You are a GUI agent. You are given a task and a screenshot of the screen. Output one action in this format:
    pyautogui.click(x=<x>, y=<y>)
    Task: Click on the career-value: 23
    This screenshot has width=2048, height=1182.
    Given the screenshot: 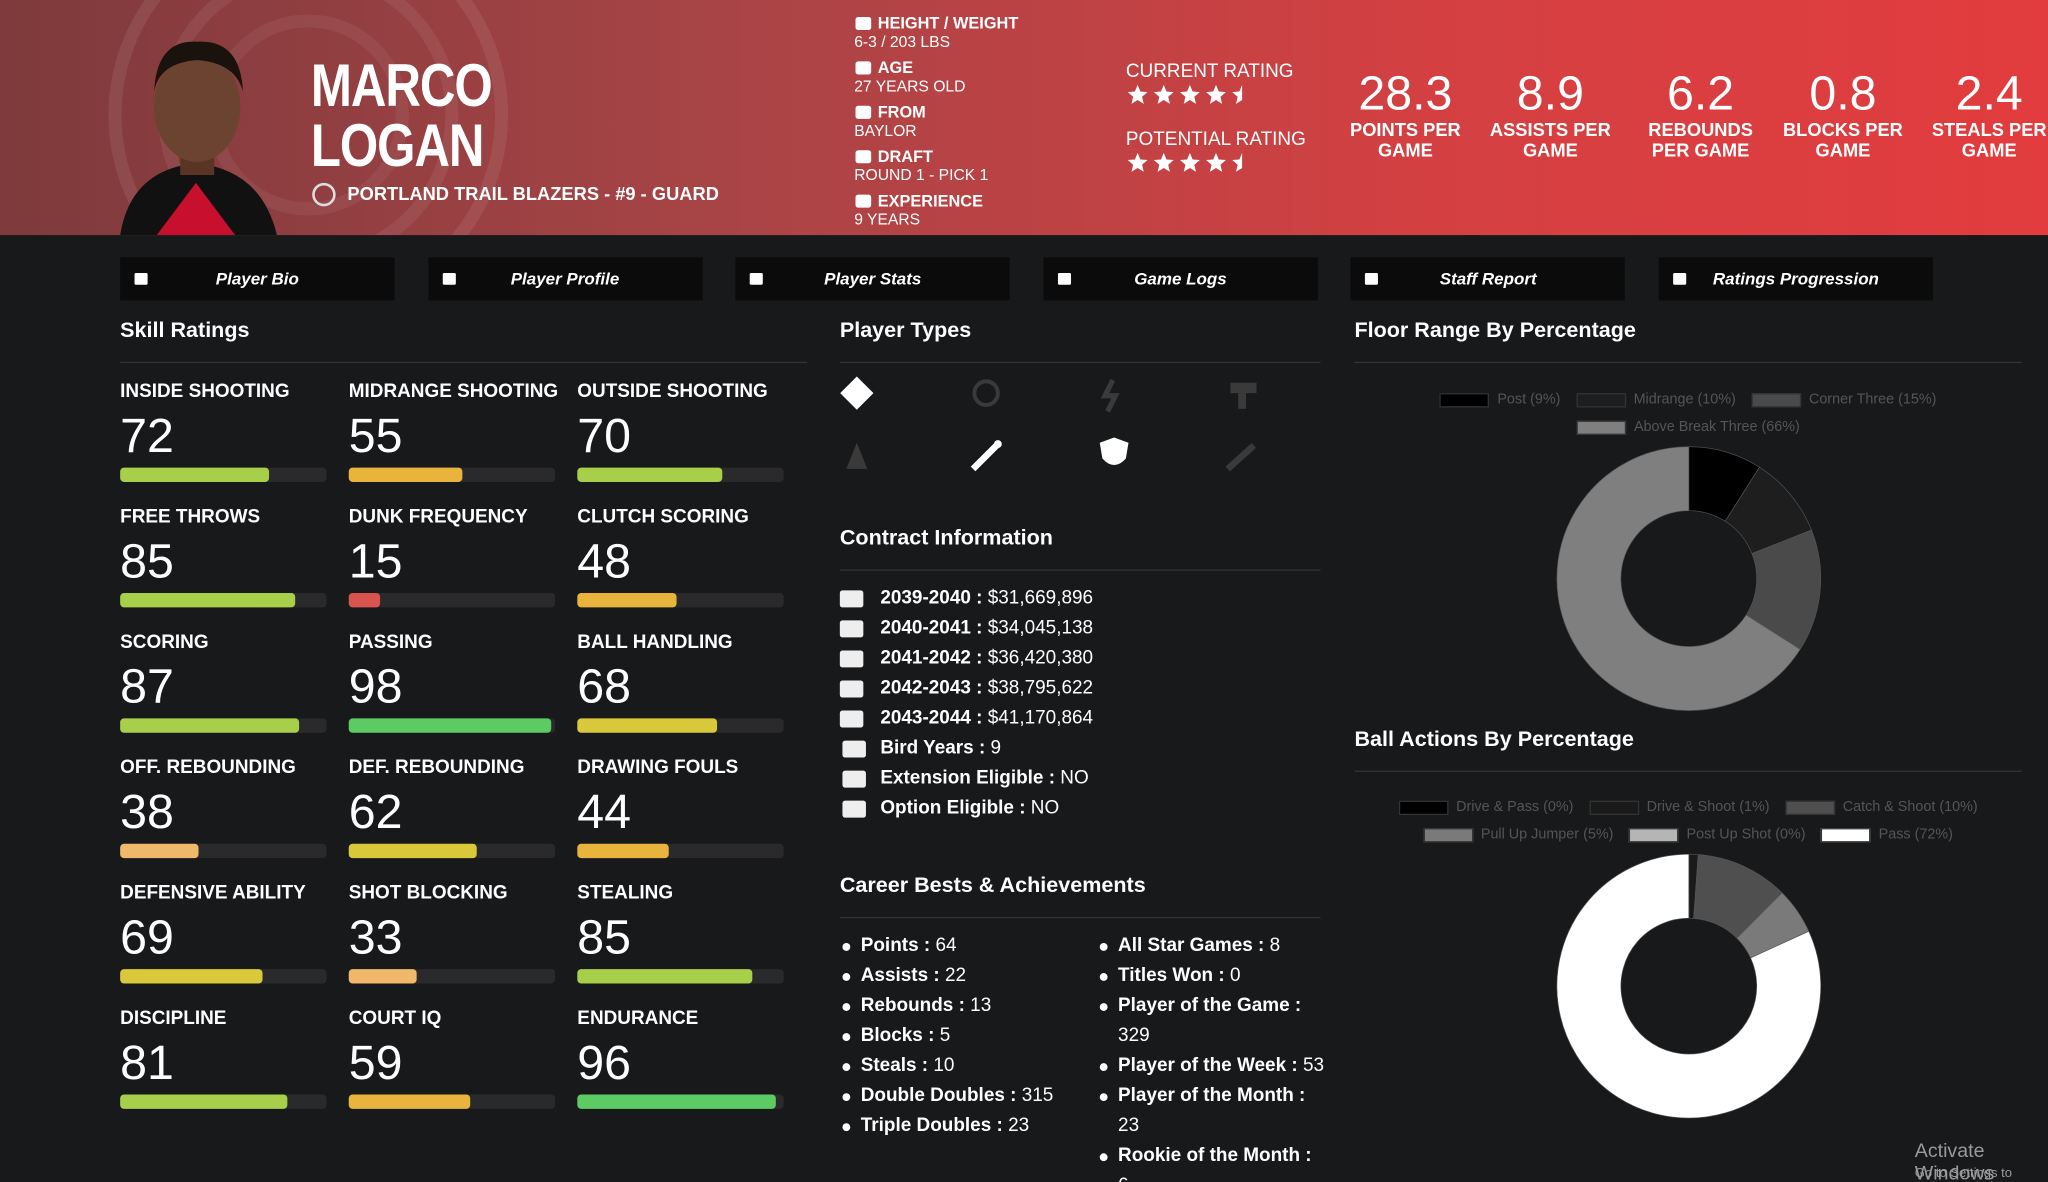 What is the action you would take?
    pyautogui.click(x=1129, y=1126)
    